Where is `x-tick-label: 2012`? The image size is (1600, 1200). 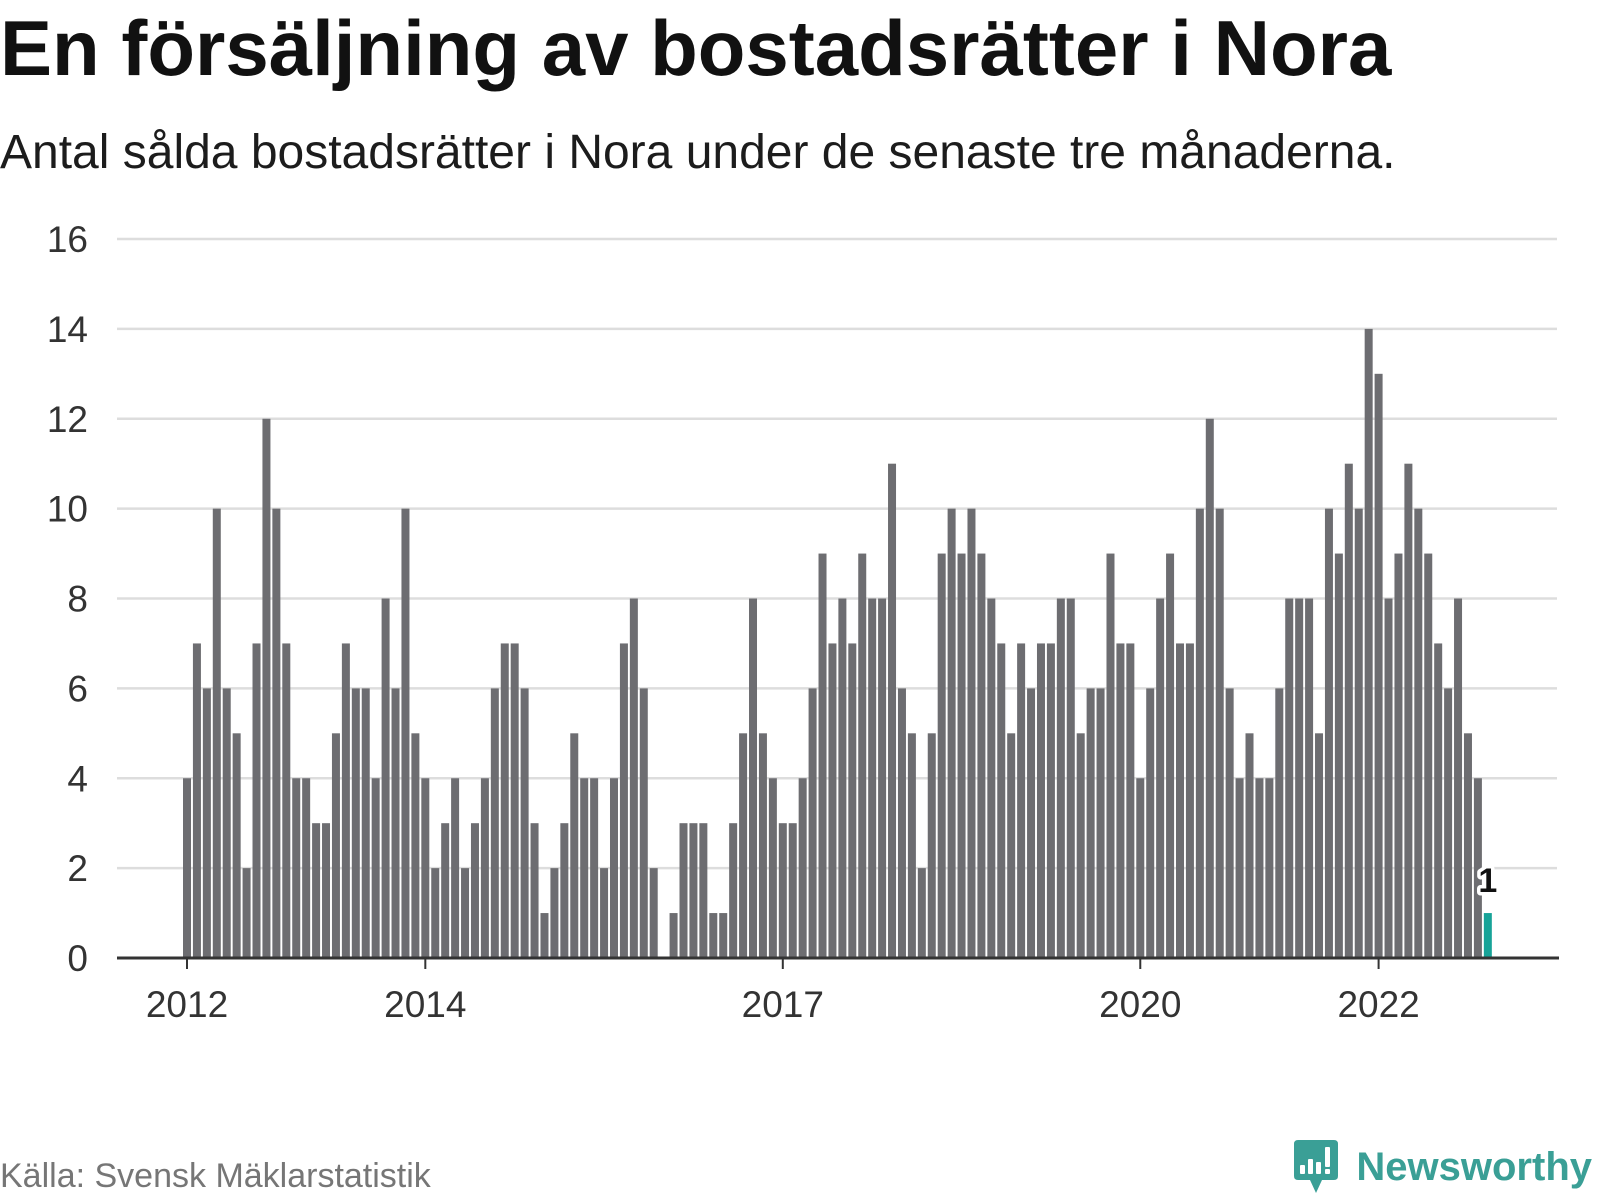
x-tick-label: 2012 is located at coordinates (187, 1004).